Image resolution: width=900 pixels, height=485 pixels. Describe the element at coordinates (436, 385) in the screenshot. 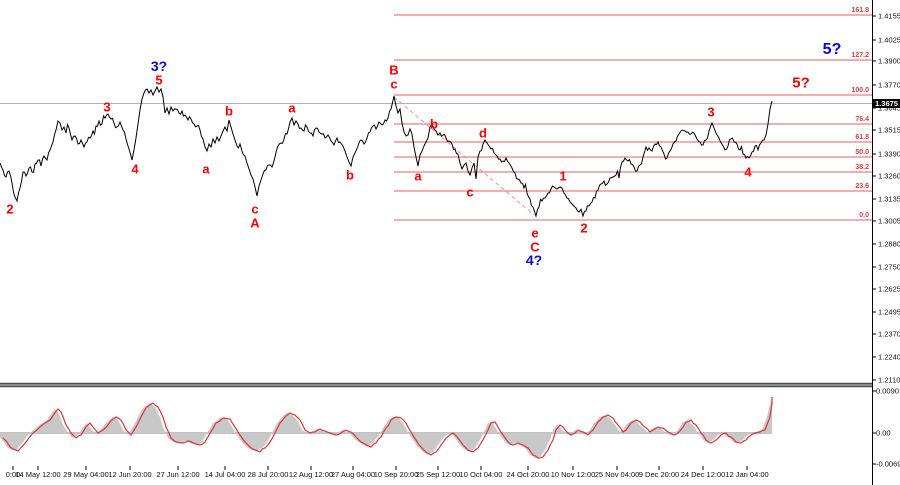

I see `panel-separator` at that location.